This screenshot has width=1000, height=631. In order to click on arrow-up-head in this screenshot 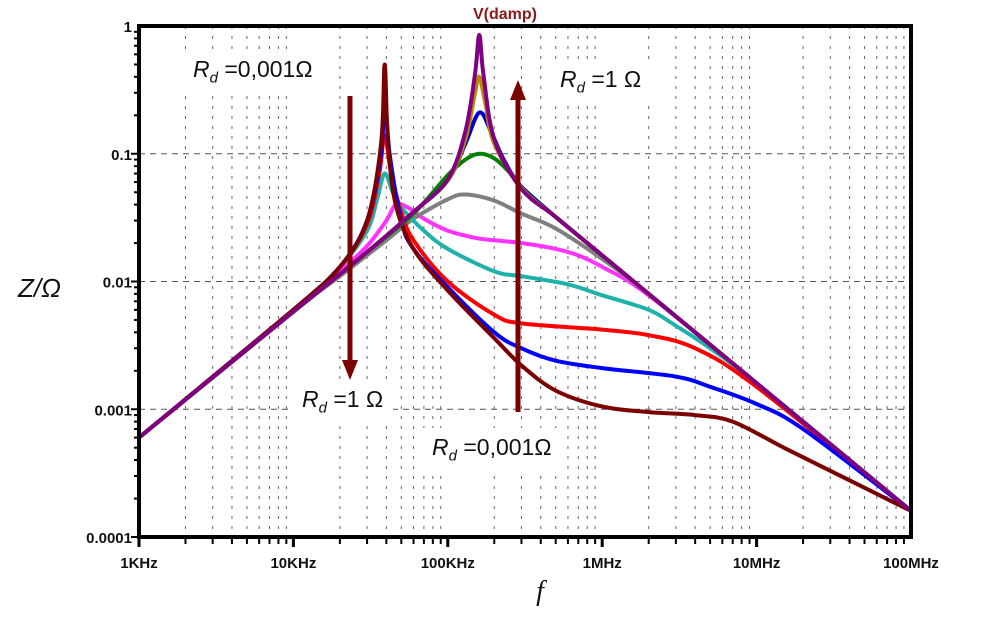, I will do `click(518, 90)`.